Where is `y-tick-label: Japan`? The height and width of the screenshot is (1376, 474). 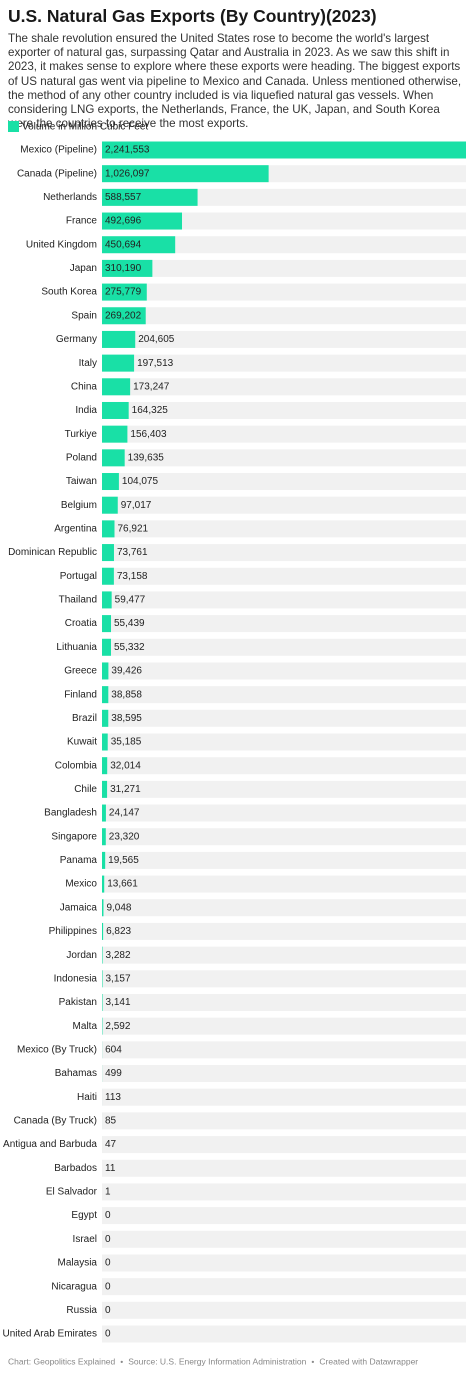 y-tick-label: Japan is located at coordinates (83, 268).